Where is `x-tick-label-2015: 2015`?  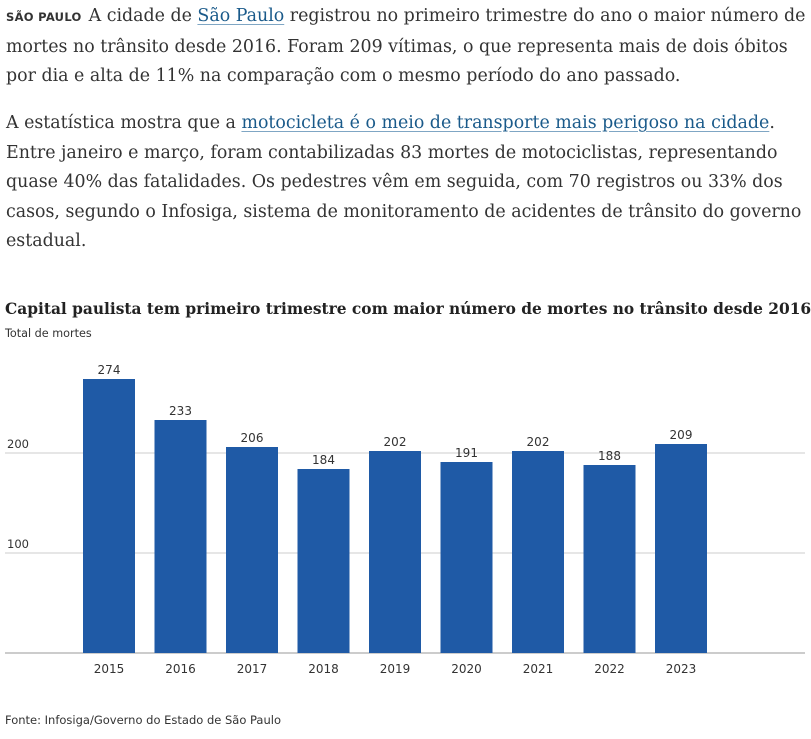
x-tick-label-2015: 2015 is located at coordinates (109, 669).